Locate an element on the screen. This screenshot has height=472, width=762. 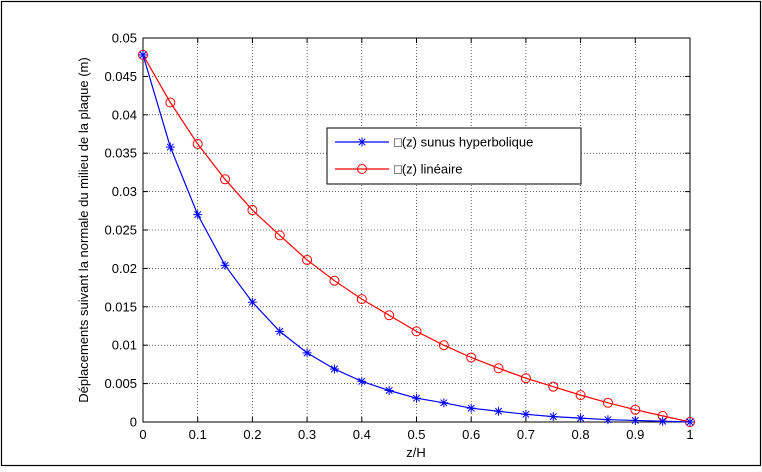
y-tick-label: 0.045 is located at coordinates (120, 76).